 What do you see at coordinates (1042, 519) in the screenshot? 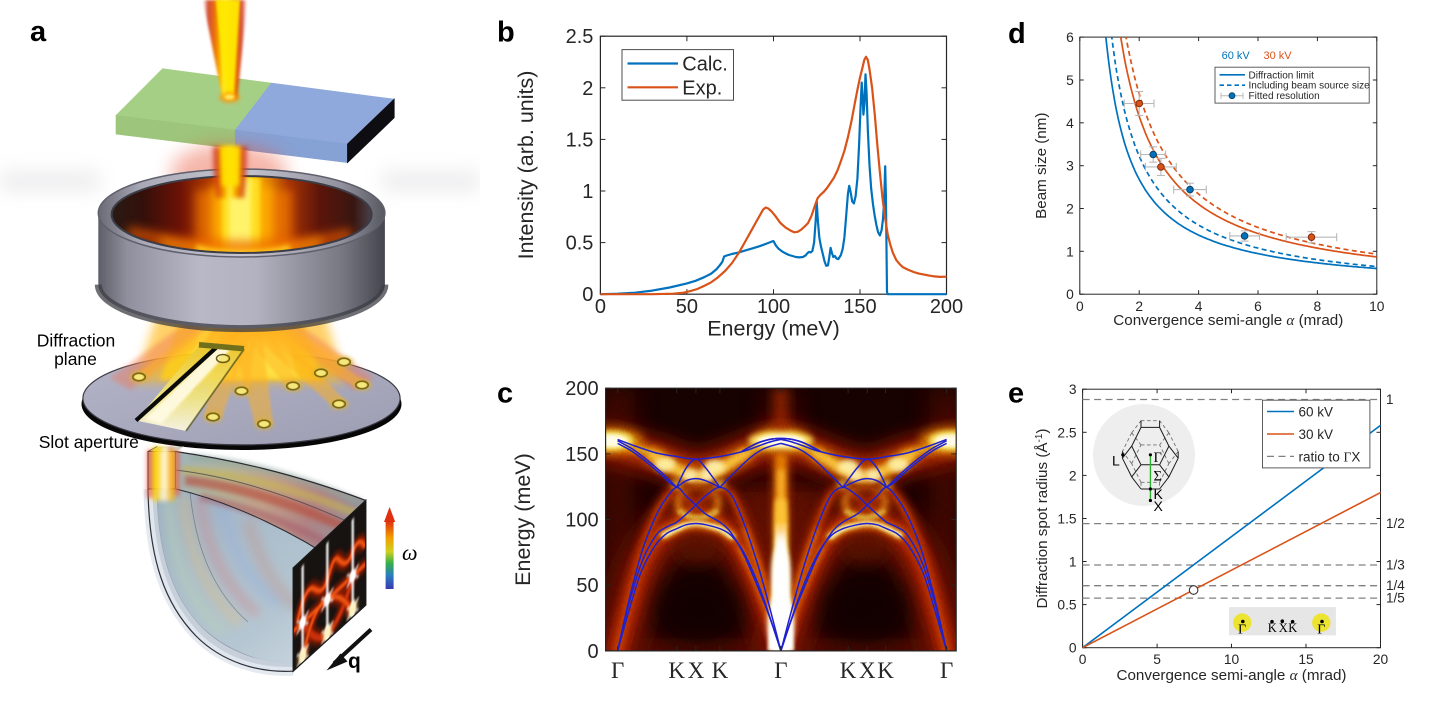
I see `svg-text: Diffraction spot radius (Å-1)` at bounding box center [1042, 519].